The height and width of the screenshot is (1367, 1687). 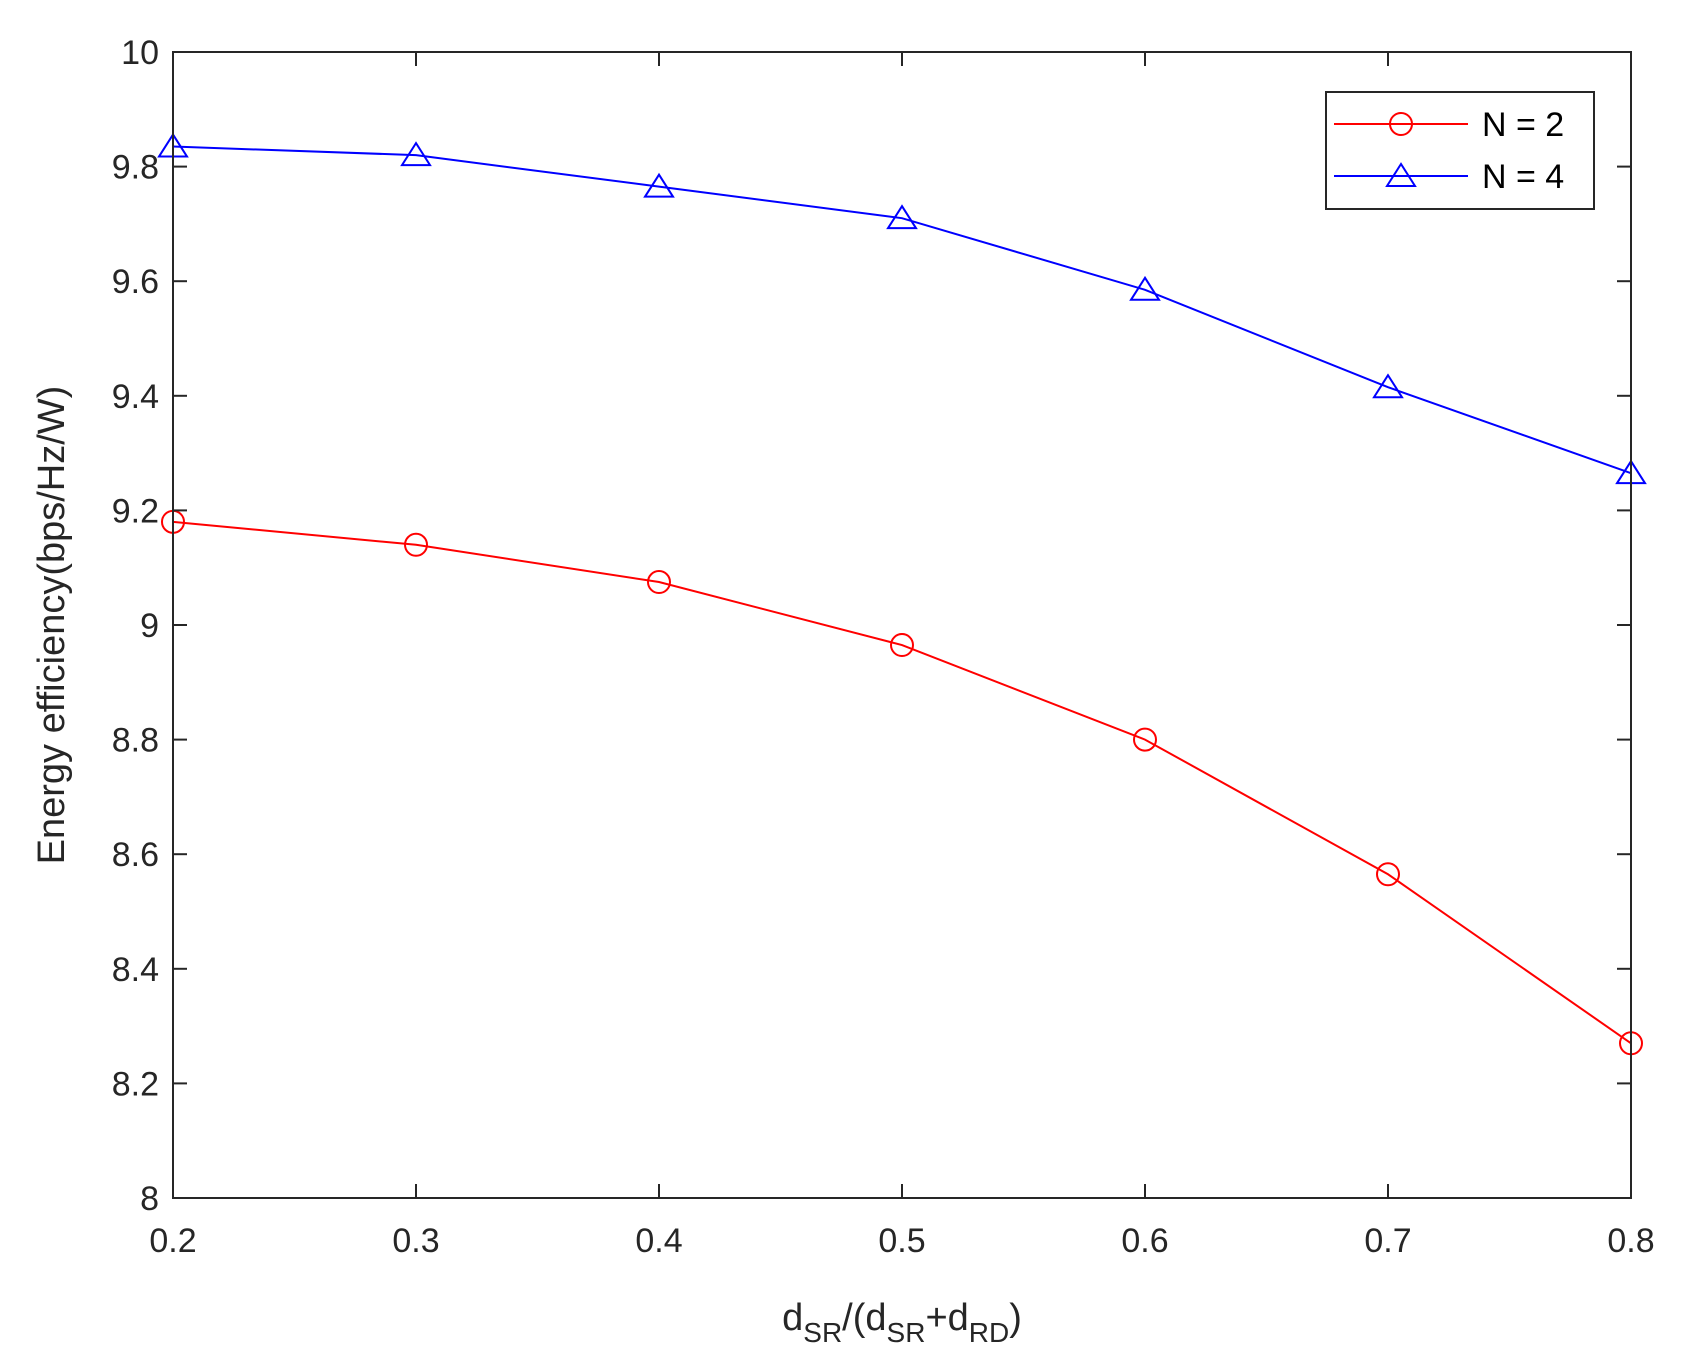 What do you see at coordinates (1630, 1241) in the screenshot?
I see `x-tick-label: 0.8` at bounding box center [1630, 1241].